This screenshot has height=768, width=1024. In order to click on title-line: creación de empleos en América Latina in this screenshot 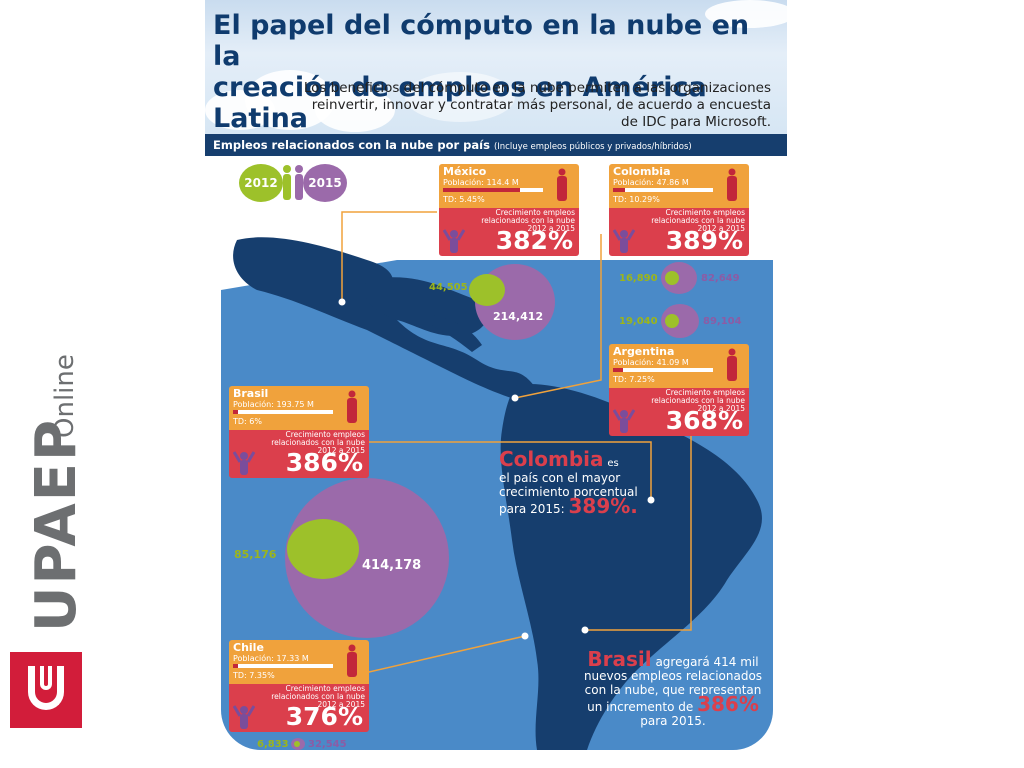, I will do `click(460, 103)`.